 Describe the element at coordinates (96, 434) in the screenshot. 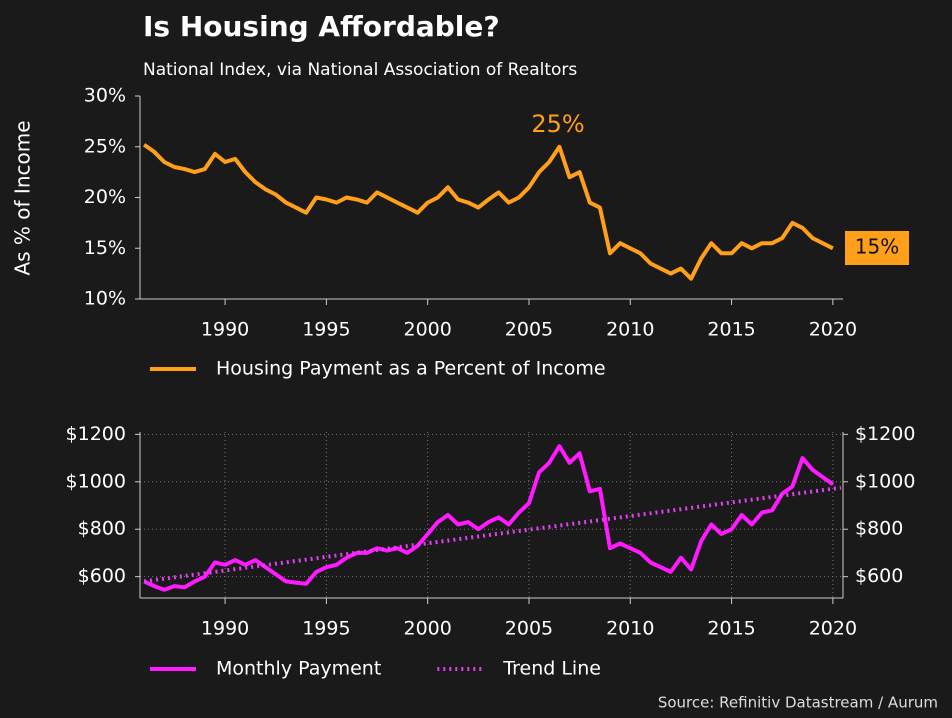

I see `y-tick-label: $1200` at that location.